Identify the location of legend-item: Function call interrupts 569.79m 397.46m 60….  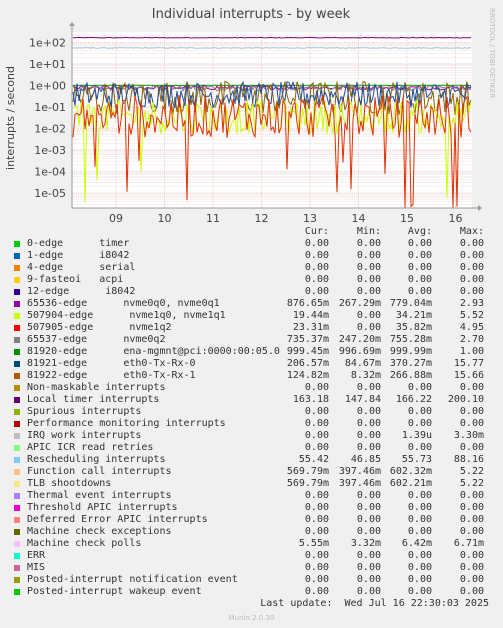
(251, 472).